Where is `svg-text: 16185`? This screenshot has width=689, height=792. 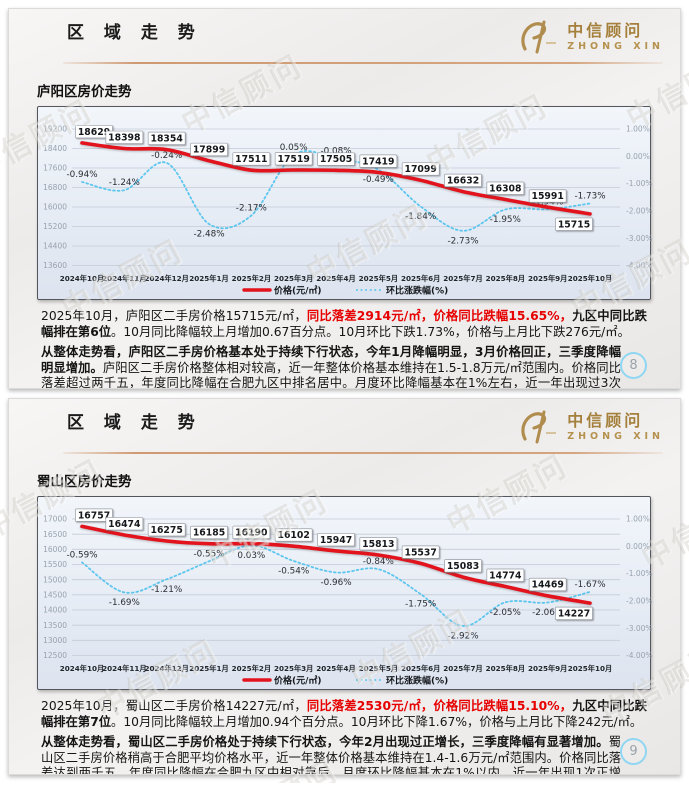 svg-text: 16185 is located at coordinates (209, 533).